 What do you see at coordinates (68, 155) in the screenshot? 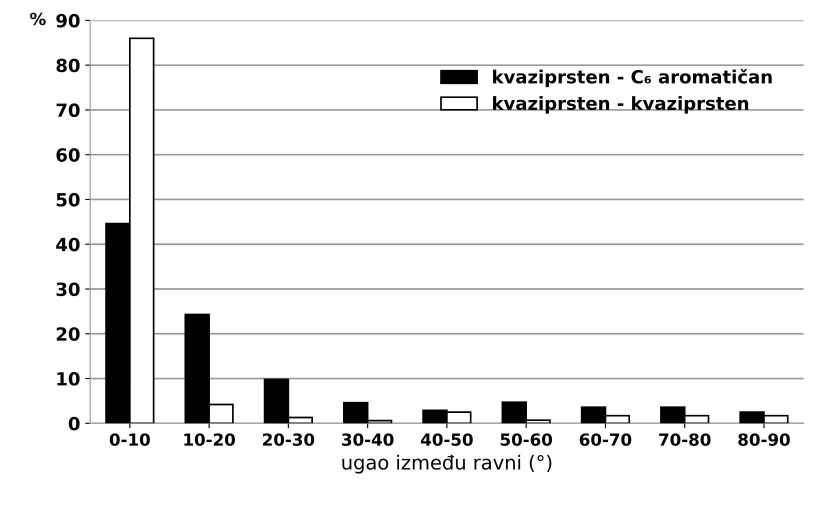
I see `y-tick-label: 60` at bounding box center [68, 155].